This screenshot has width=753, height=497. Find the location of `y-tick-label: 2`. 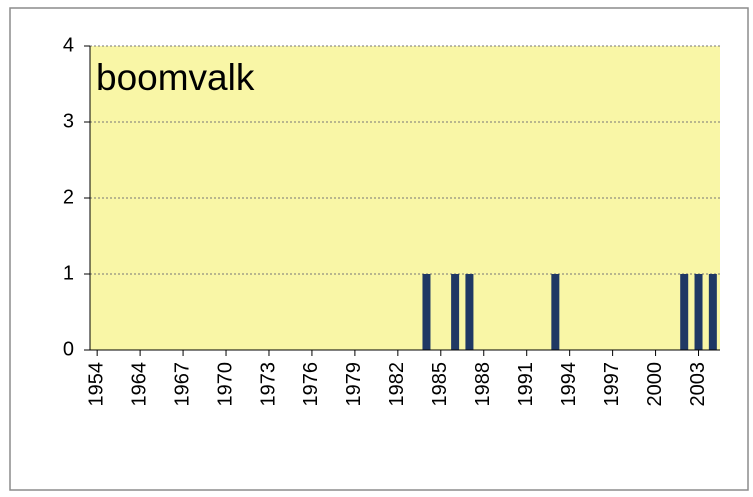

y-tick-label: 2 is located at coordinates (68, 197).